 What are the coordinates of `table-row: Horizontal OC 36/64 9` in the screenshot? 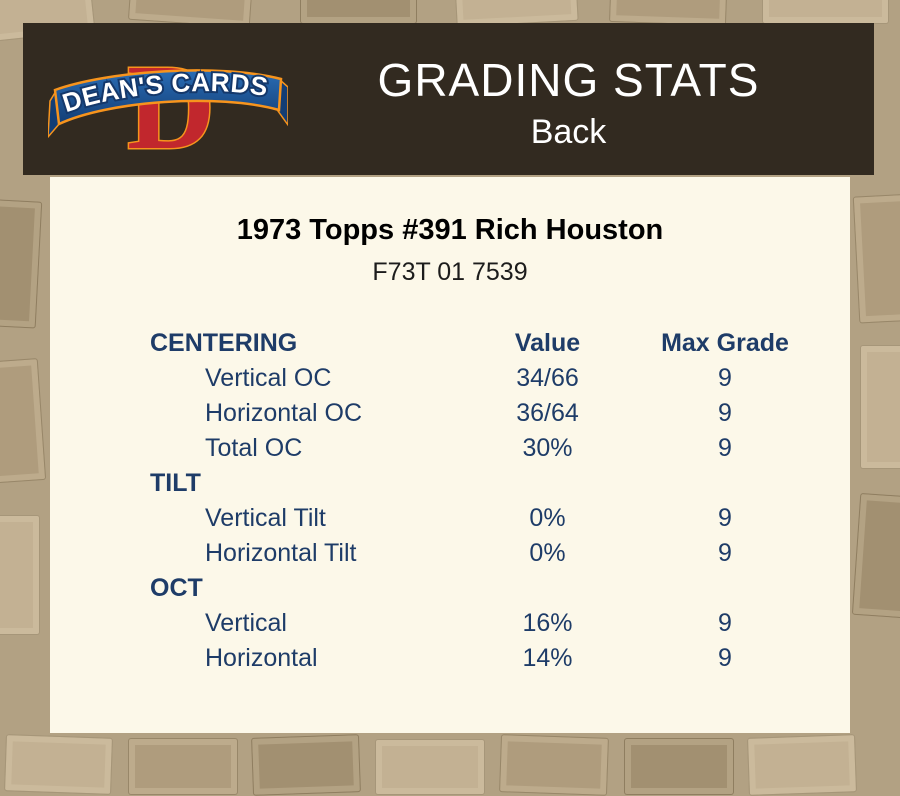 It's located at (472, 413).